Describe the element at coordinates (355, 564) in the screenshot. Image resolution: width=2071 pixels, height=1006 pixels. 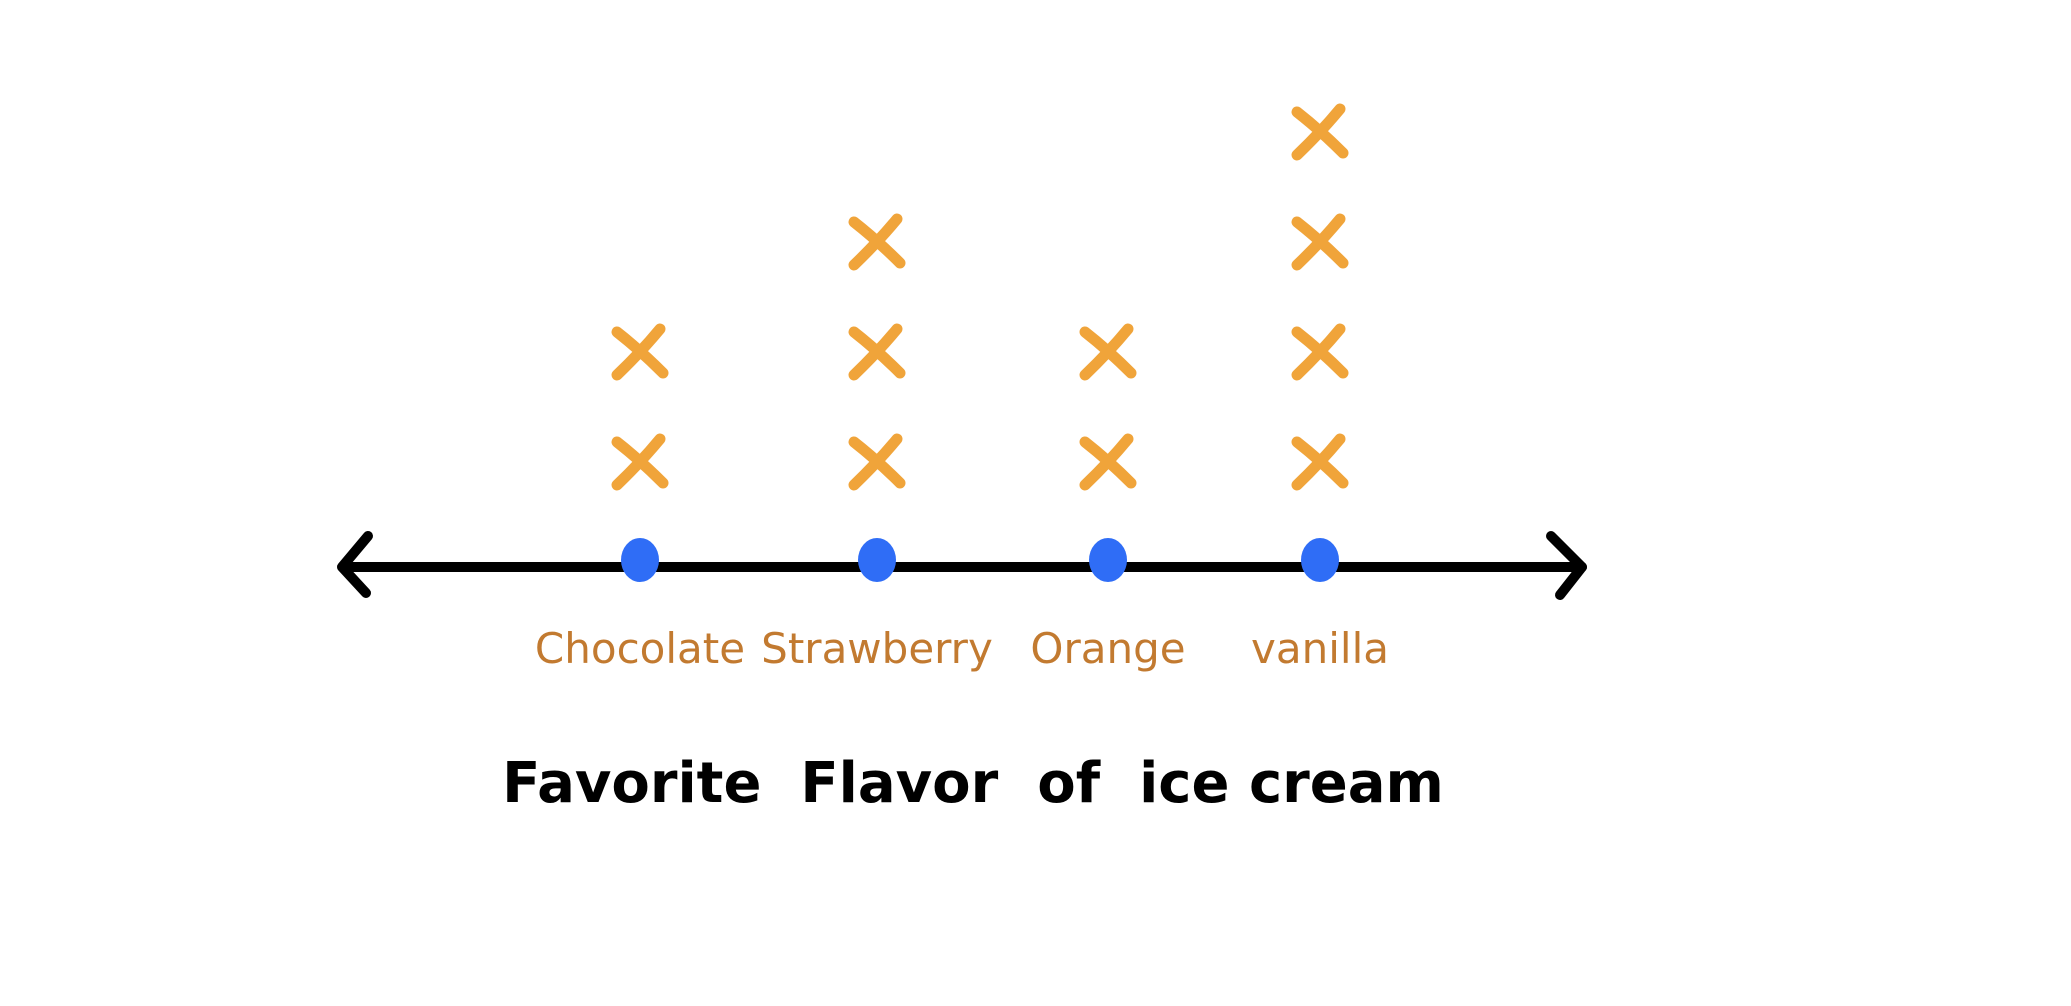
I see `left-arrow-icon` at that location.